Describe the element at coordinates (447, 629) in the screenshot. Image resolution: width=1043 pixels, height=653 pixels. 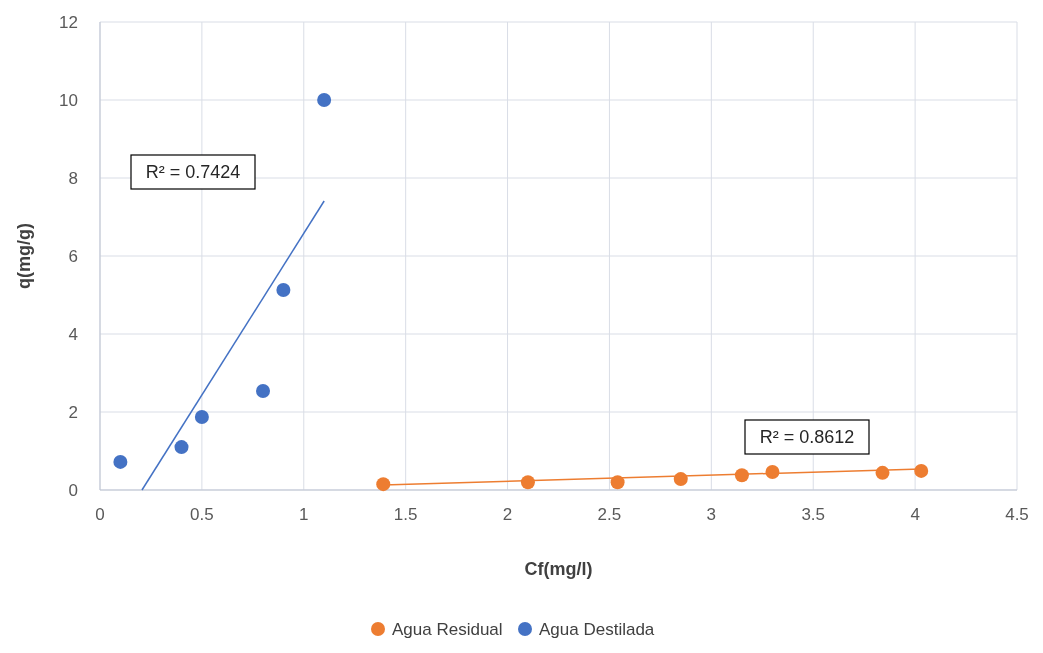
I see `legend-label: Agua Residual` at that location.